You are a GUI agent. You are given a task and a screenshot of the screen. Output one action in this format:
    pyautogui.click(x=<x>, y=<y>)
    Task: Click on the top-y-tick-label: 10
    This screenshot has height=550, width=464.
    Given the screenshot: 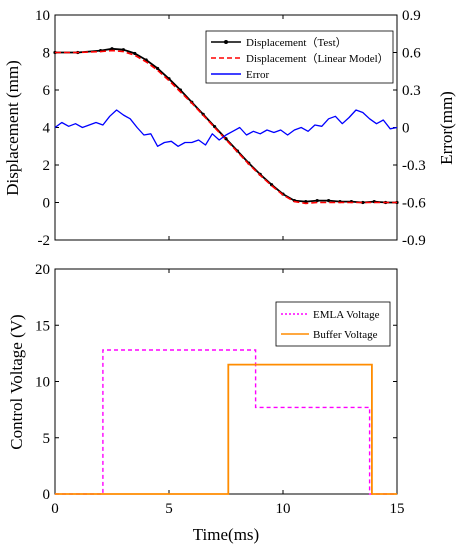 What is the action you would take?
    pyautogui.click(x=42, y=16)
    